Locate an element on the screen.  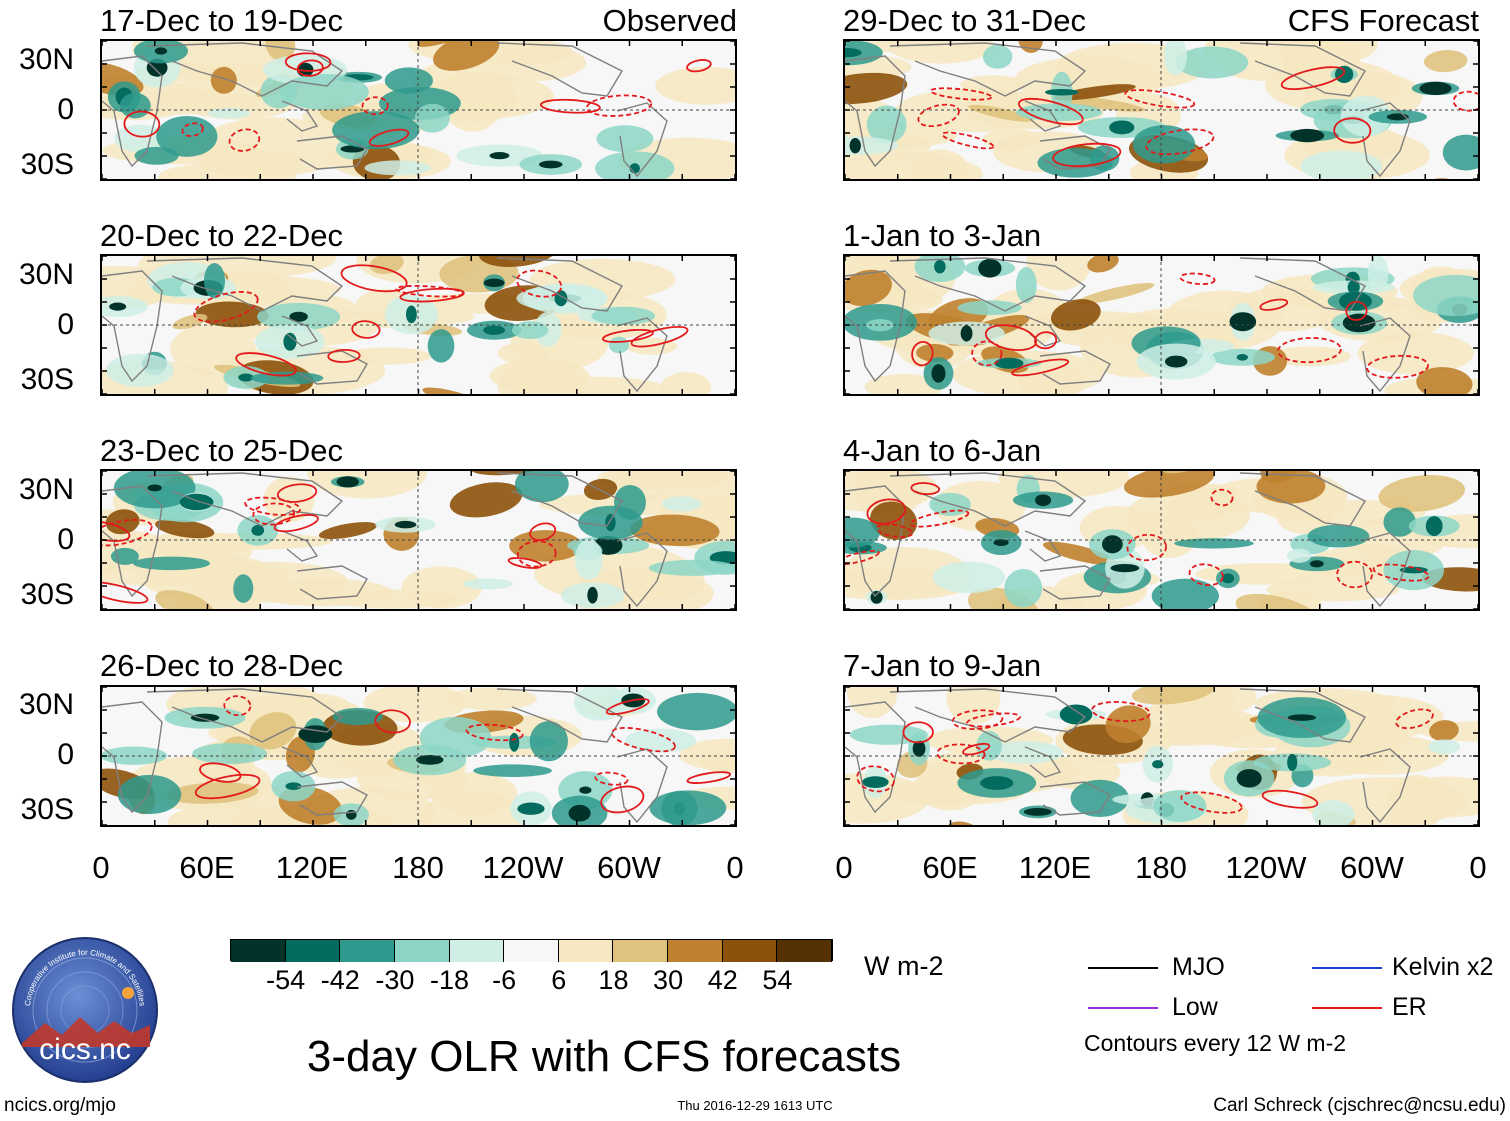
website-link: ncics.org/mjo is located at coordinates (60, 1105).